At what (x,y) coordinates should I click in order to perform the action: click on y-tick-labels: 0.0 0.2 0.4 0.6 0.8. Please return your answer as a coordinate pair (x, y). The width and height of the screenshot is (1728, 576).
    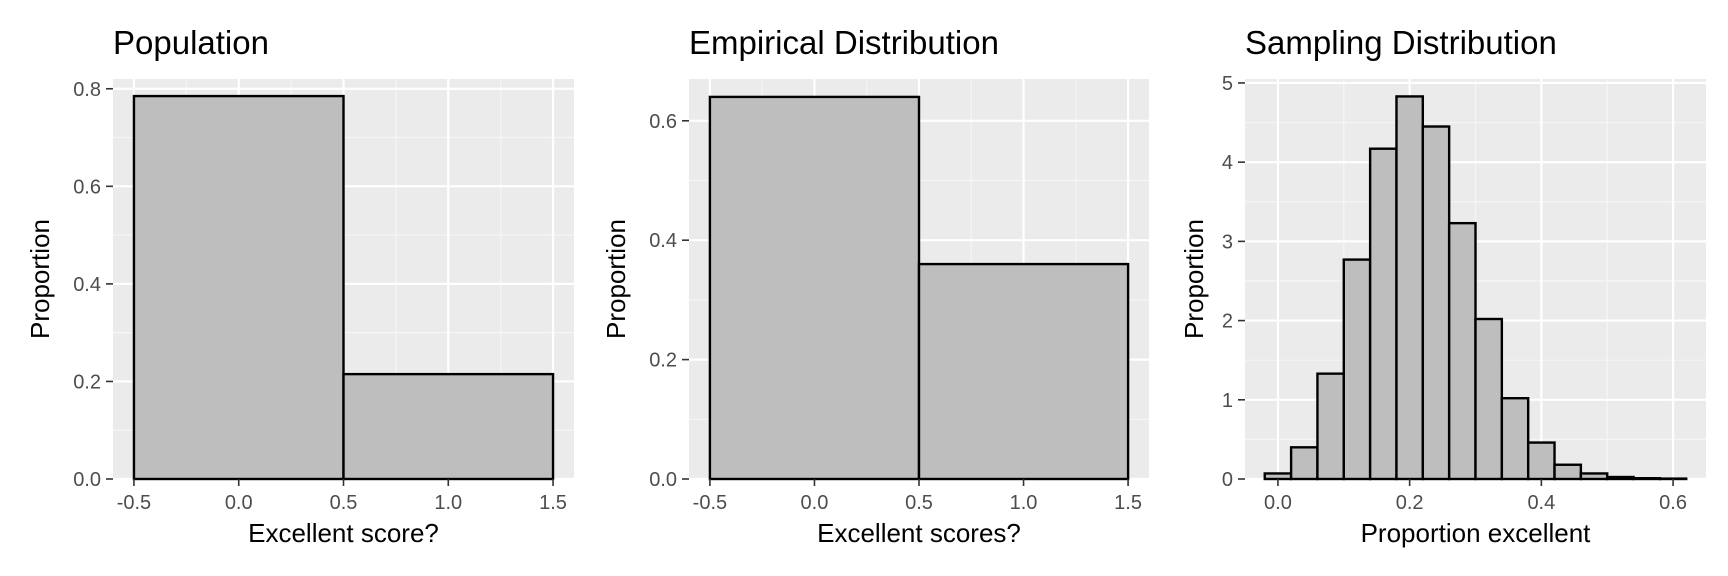
    Looking at the image, I should click on (93, 285).